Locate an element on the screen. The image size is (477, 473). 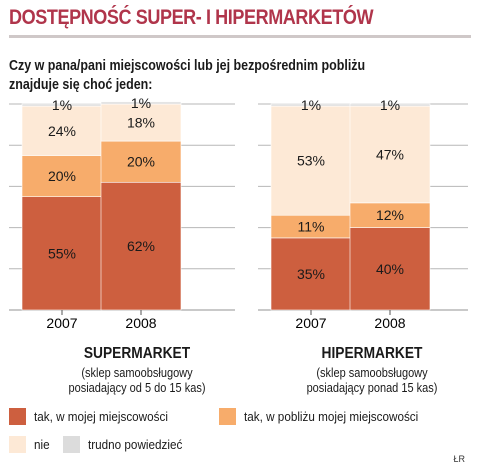
data-label: 12% is located at coordinates (390, 215).